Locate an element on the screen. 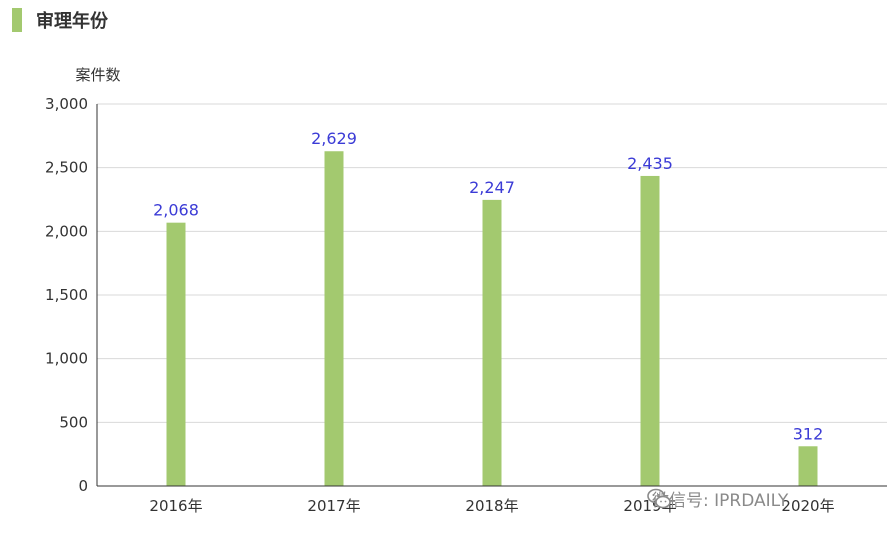 This screenshot has width=887, height=538. y-tick-label: 500 is located at coordinates (73, 422).